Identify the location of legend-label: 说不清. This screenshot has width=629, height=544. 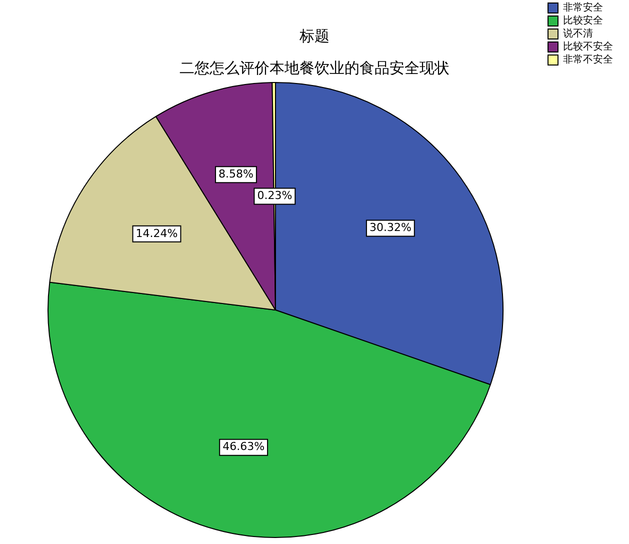
(578, 34).